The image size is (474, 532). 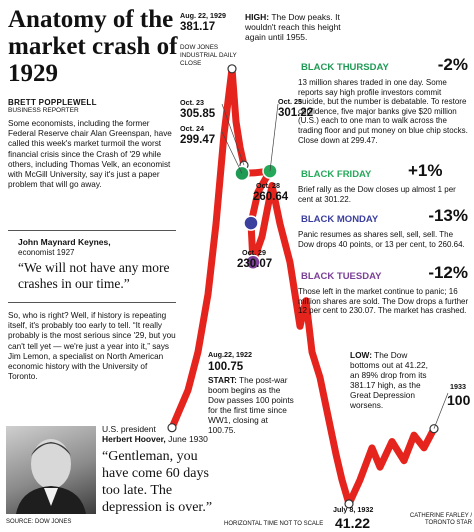 I want to click on hoover-date: June 1930, so click(x=188, y=439).